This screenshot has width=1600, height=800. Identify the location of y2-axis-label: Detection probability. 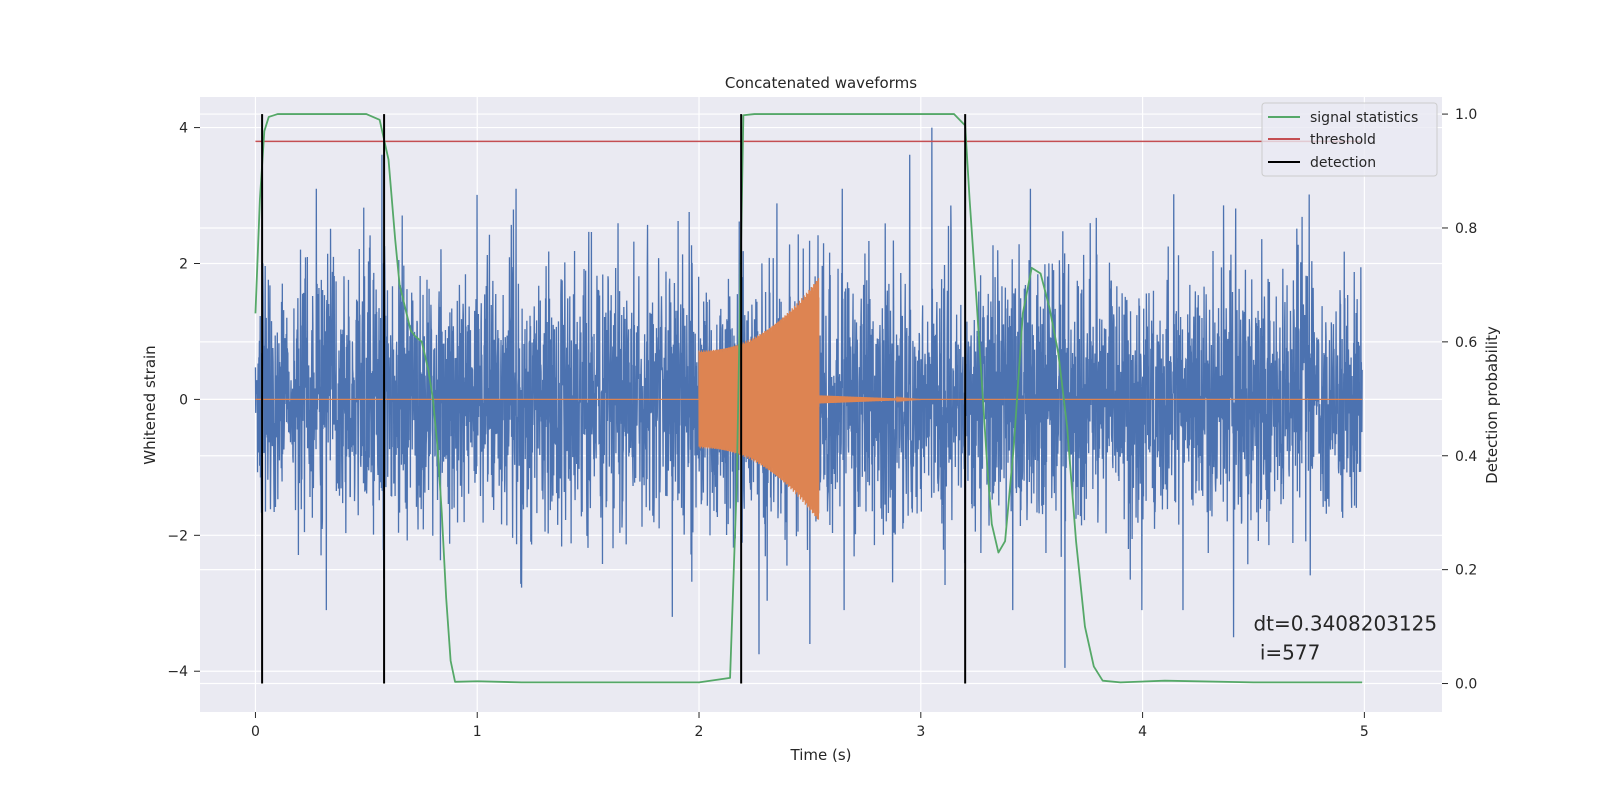
(1492, 405).